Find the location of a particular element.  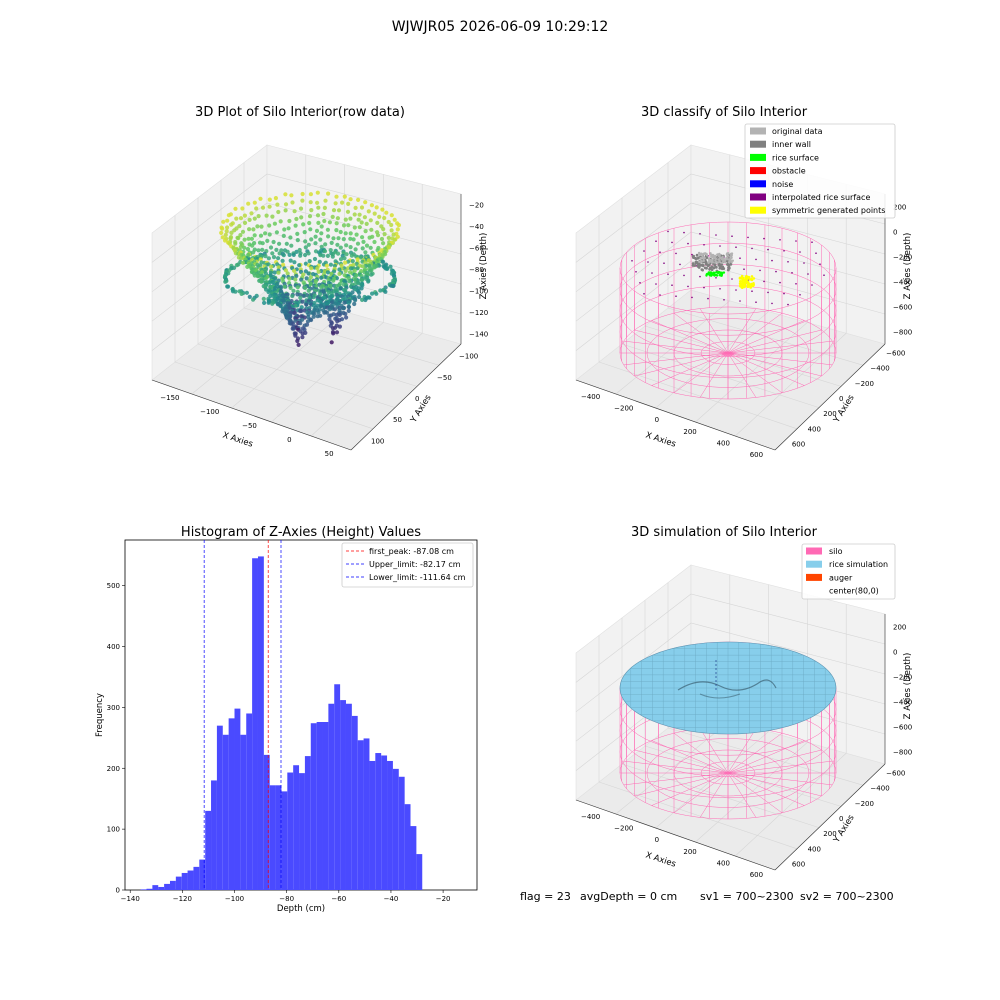

status-sv1: sv1 = 700~2300 is located at coordinates (747, 896).